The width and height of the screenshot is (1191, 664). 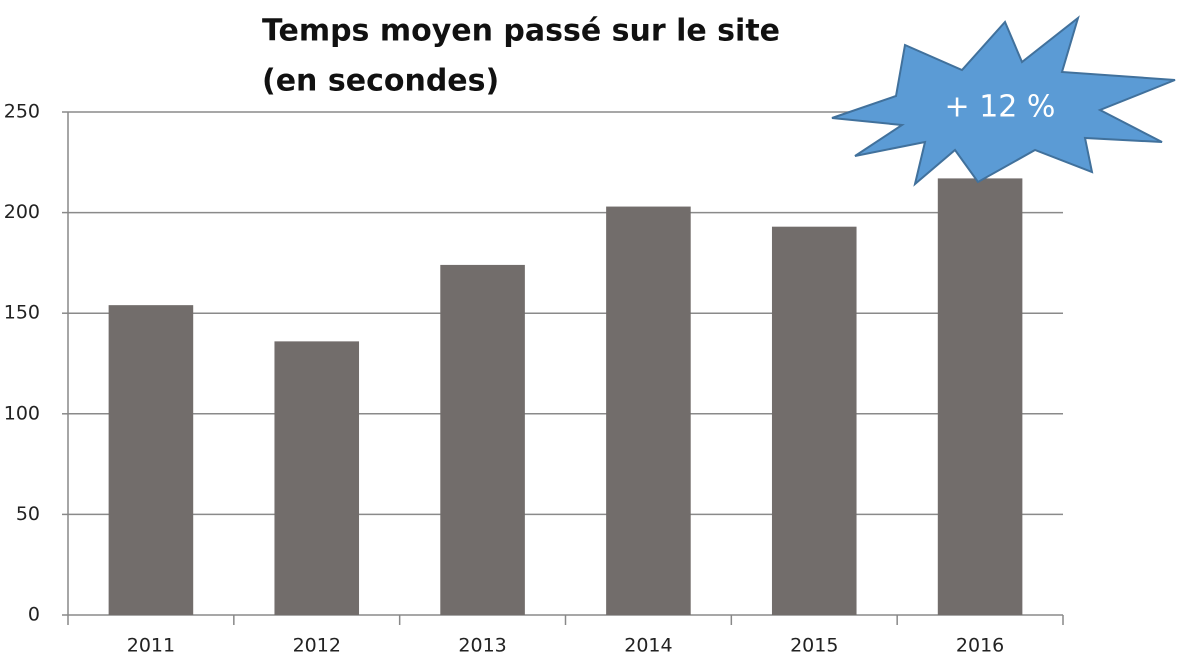 I want to click on annotation: + 12 %, so click(x=1000, y=107).